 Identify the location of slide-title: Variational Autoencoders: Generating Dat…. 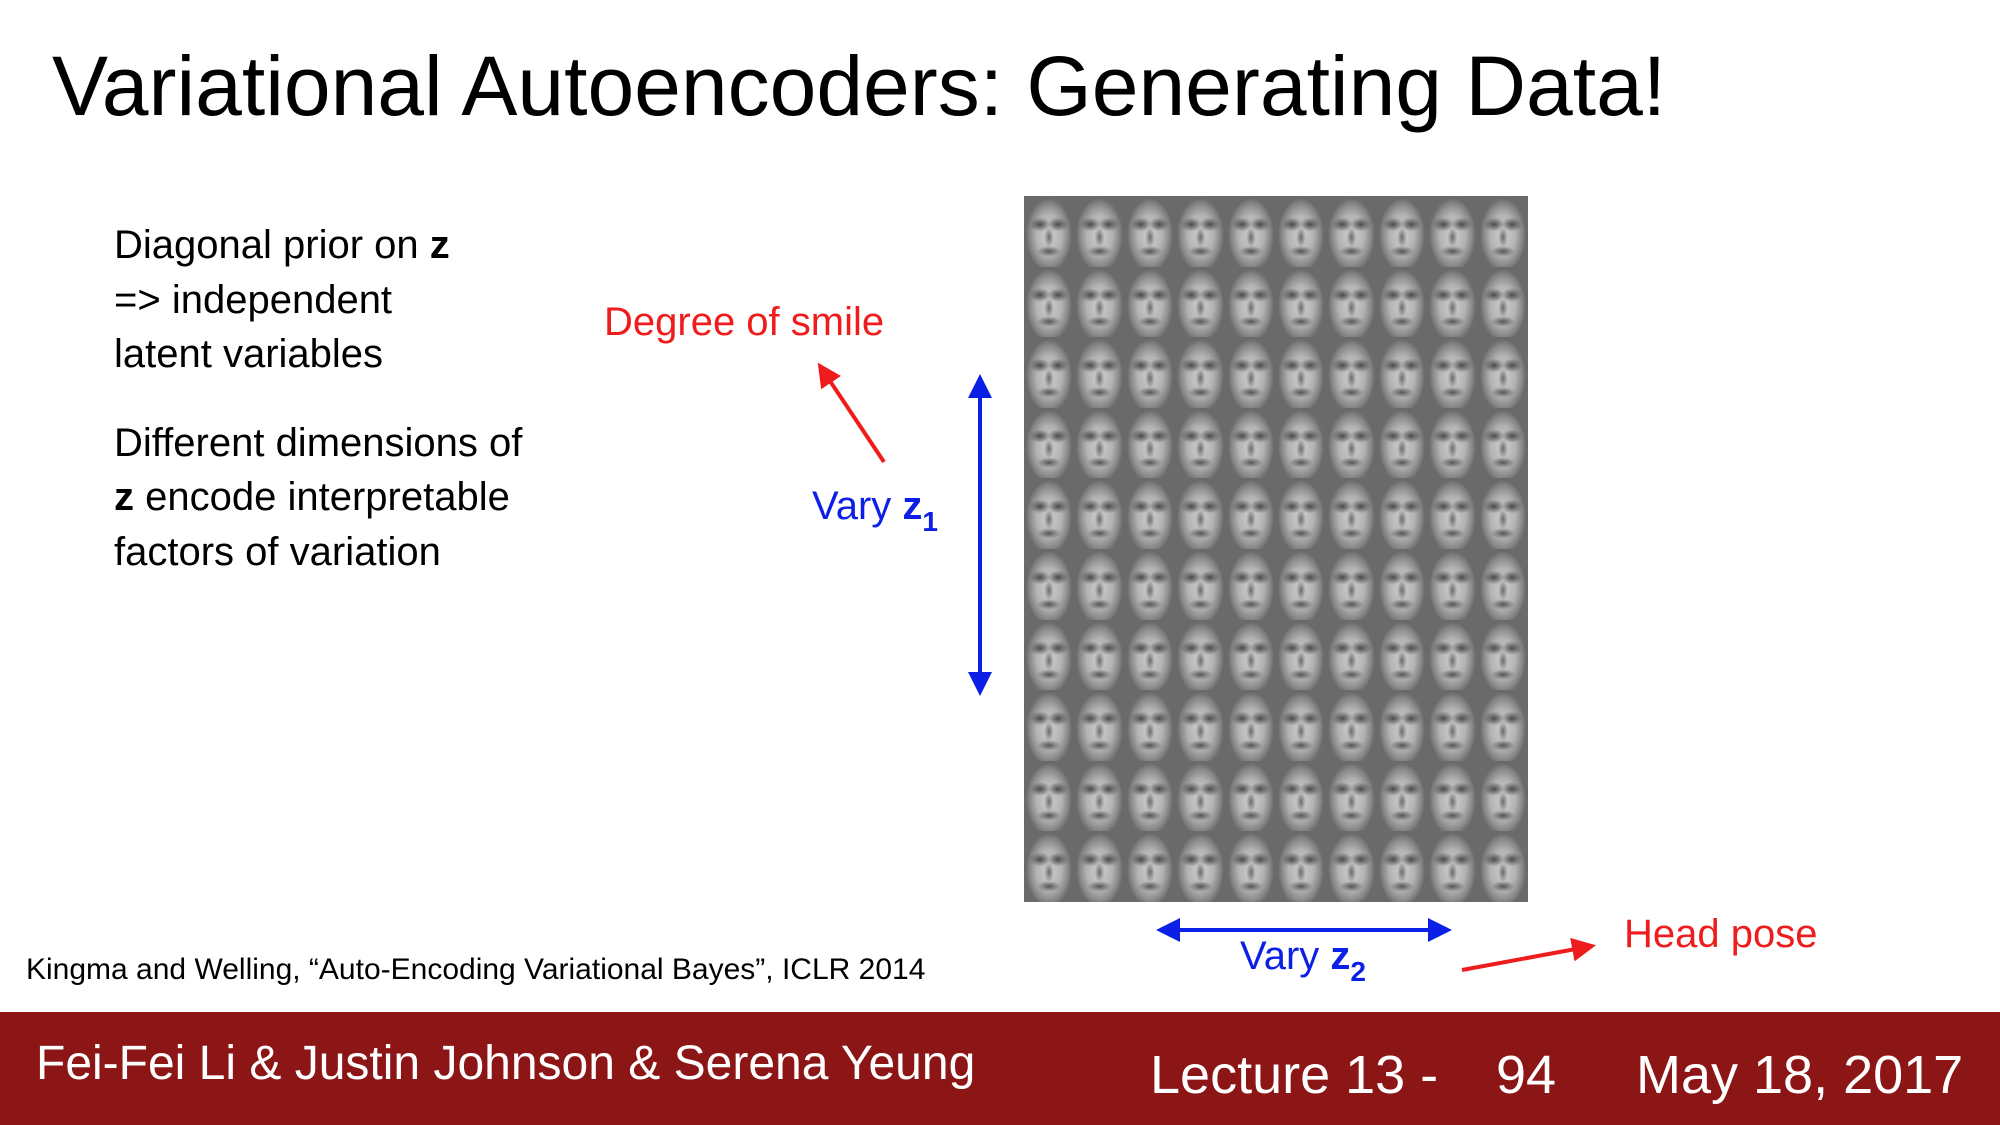
(859, 86).